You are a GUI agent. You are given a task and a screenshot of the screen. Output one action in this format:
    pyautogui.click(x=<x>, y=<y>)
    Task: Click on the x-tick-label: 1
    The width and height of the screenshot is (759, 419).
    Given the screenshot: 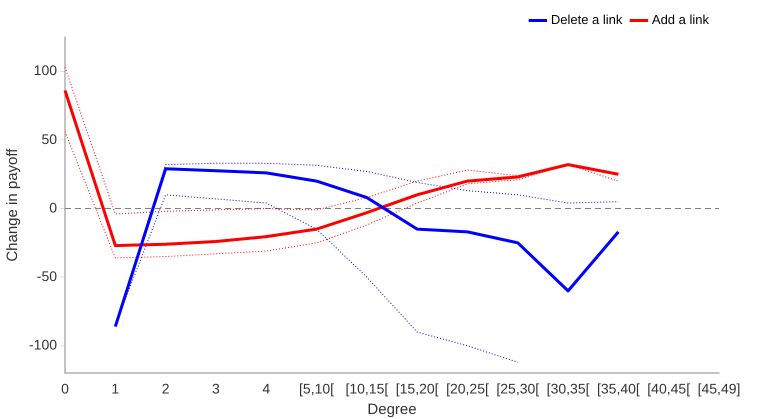 What is the action you would take?
    pyautogui.click(x=115, y=388)
    